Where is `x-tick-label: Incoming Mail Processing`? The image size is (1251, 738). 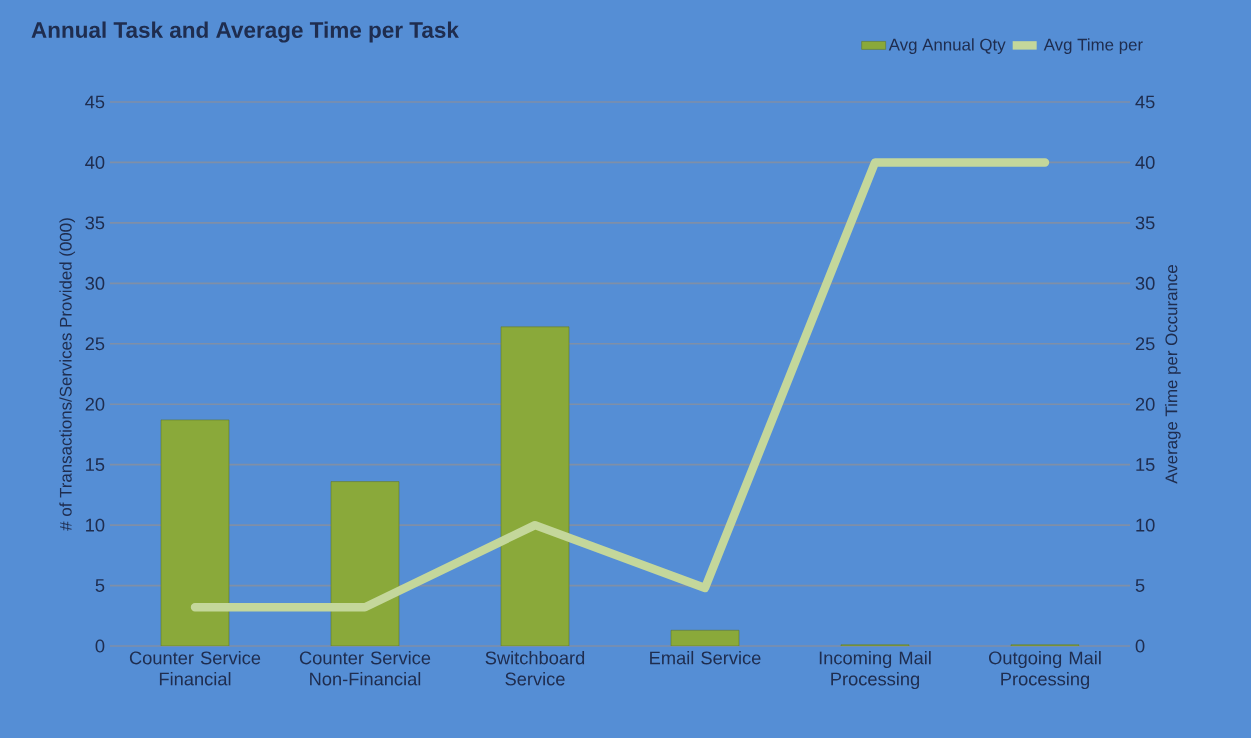 x-tick-label: Incoming Mail Processing is located at coordinates (875, 670).